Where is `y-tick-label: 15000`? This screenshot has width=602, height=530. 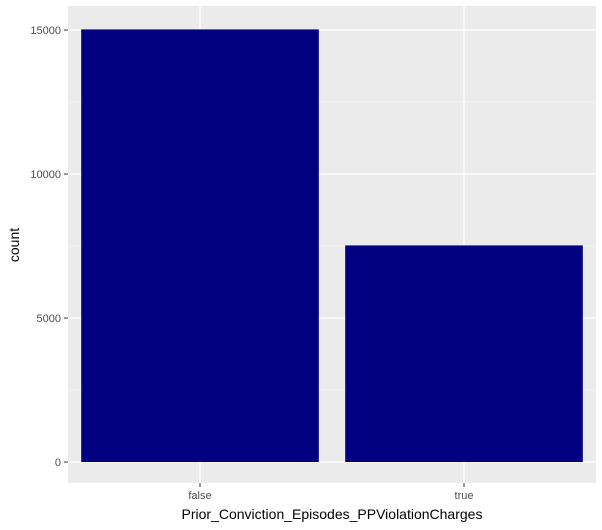 y-tick-label: 15000 is located at coordinates (45, 31).